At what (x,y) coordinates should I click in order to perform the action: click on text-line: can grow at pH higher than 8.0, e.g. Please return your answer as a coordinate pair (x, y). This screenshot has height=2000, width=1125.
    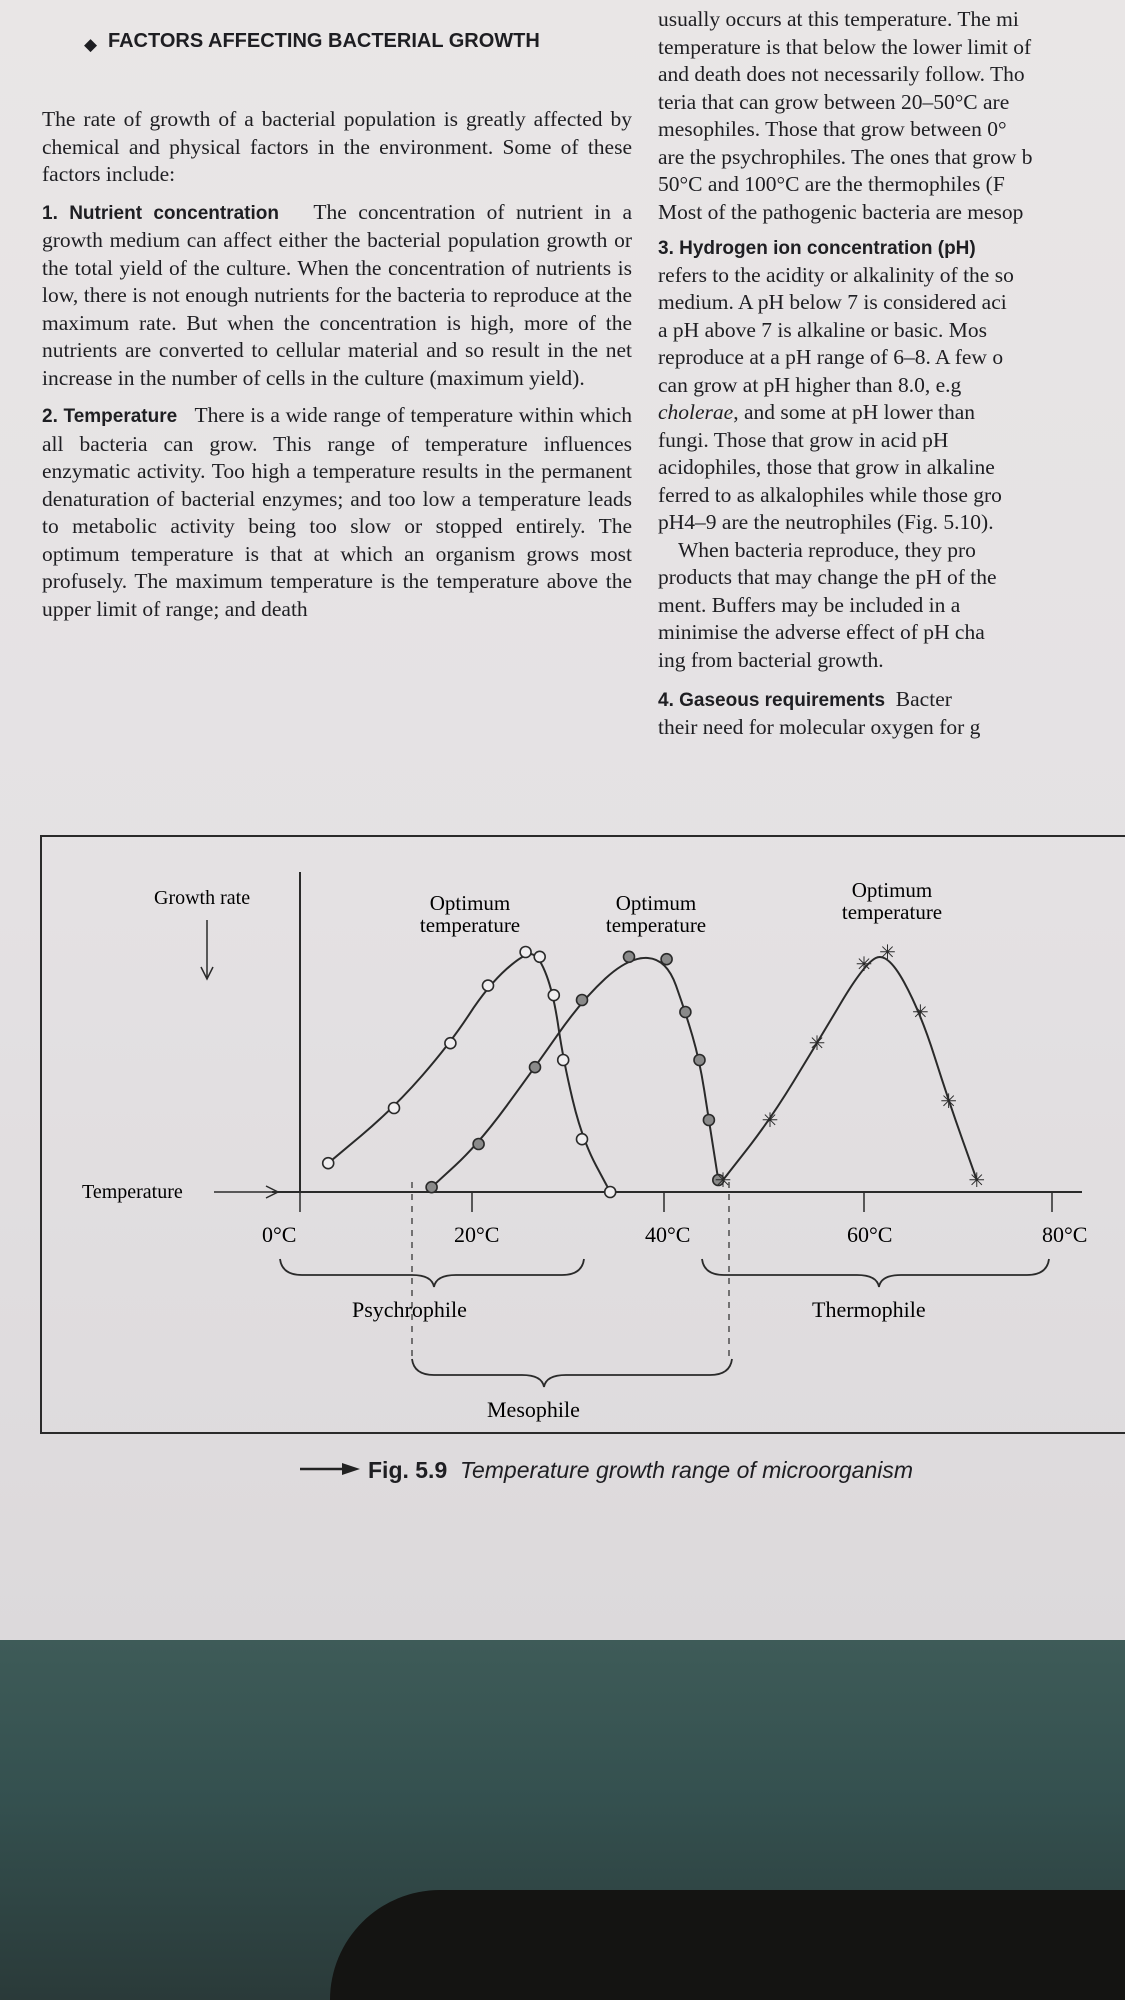
    Looking at the image, I should click on (810, 384).